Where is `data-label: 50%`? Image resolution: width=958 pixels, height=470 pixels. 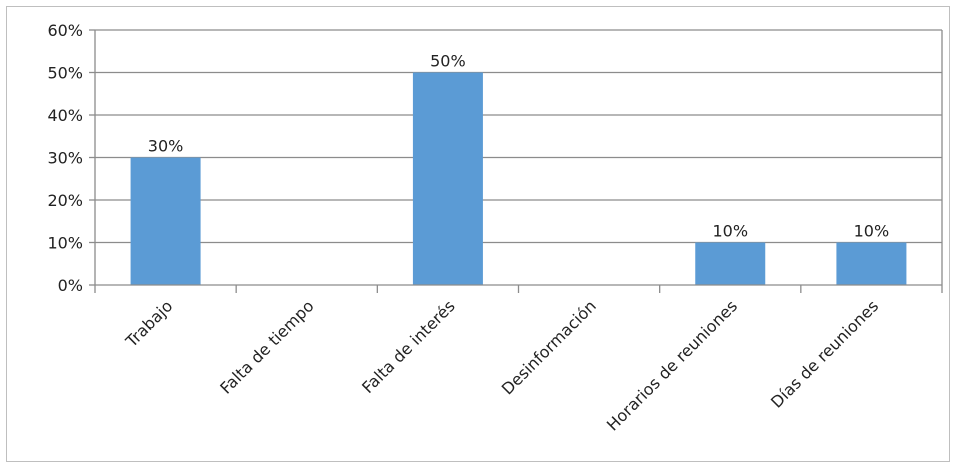
data-label: 50% is located at coordinates (448, 61).